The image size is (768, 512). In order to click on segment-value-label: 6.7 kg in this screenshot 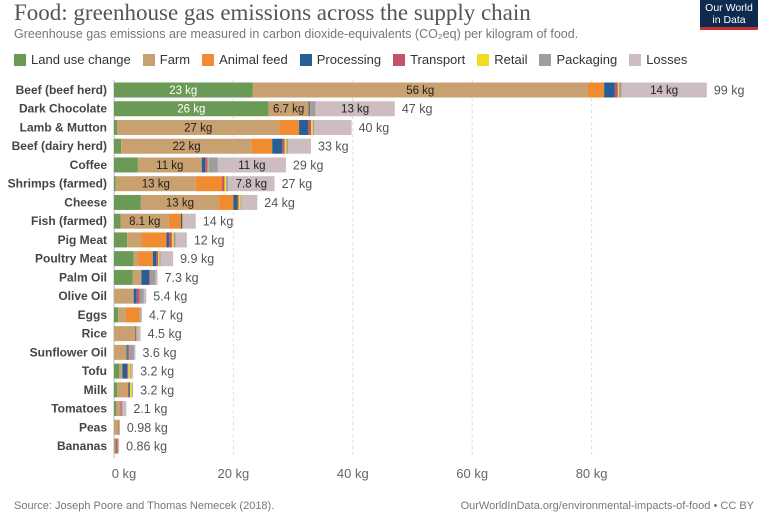, I will do `click(288, 110)`.